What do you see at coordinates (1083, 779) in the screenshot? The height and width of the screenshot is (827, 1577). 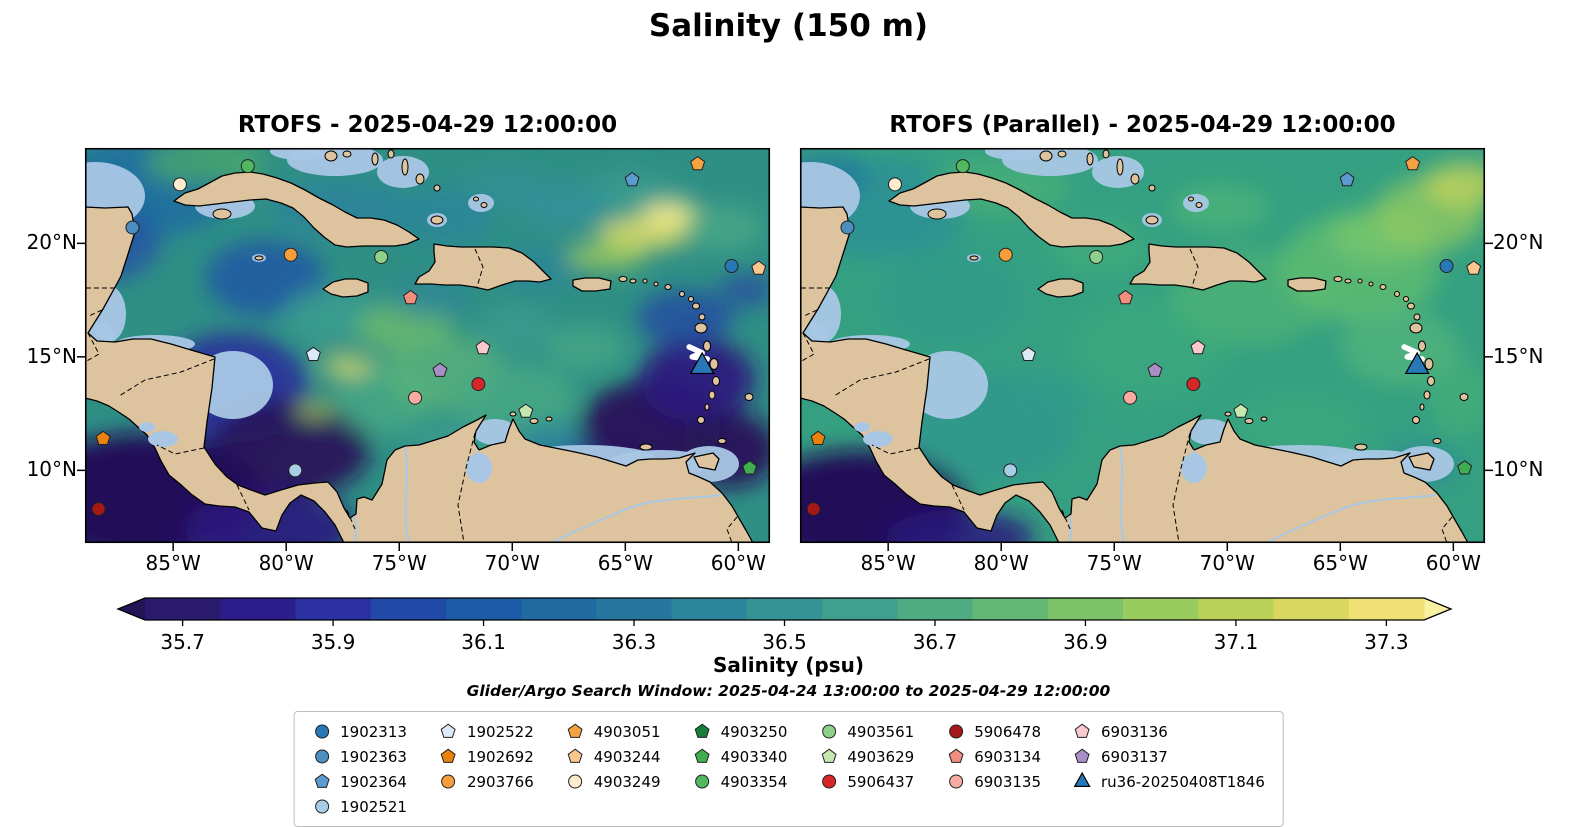 I see `triangle-marker-icon-shape` at bounding box center [1083, 779].